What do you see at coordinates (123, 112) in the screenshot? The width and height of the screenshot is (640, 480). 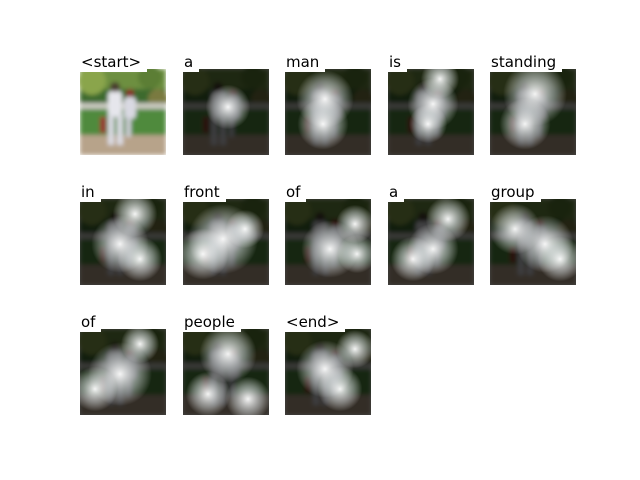 I see `source-photo` at bounding box center [123, 112].